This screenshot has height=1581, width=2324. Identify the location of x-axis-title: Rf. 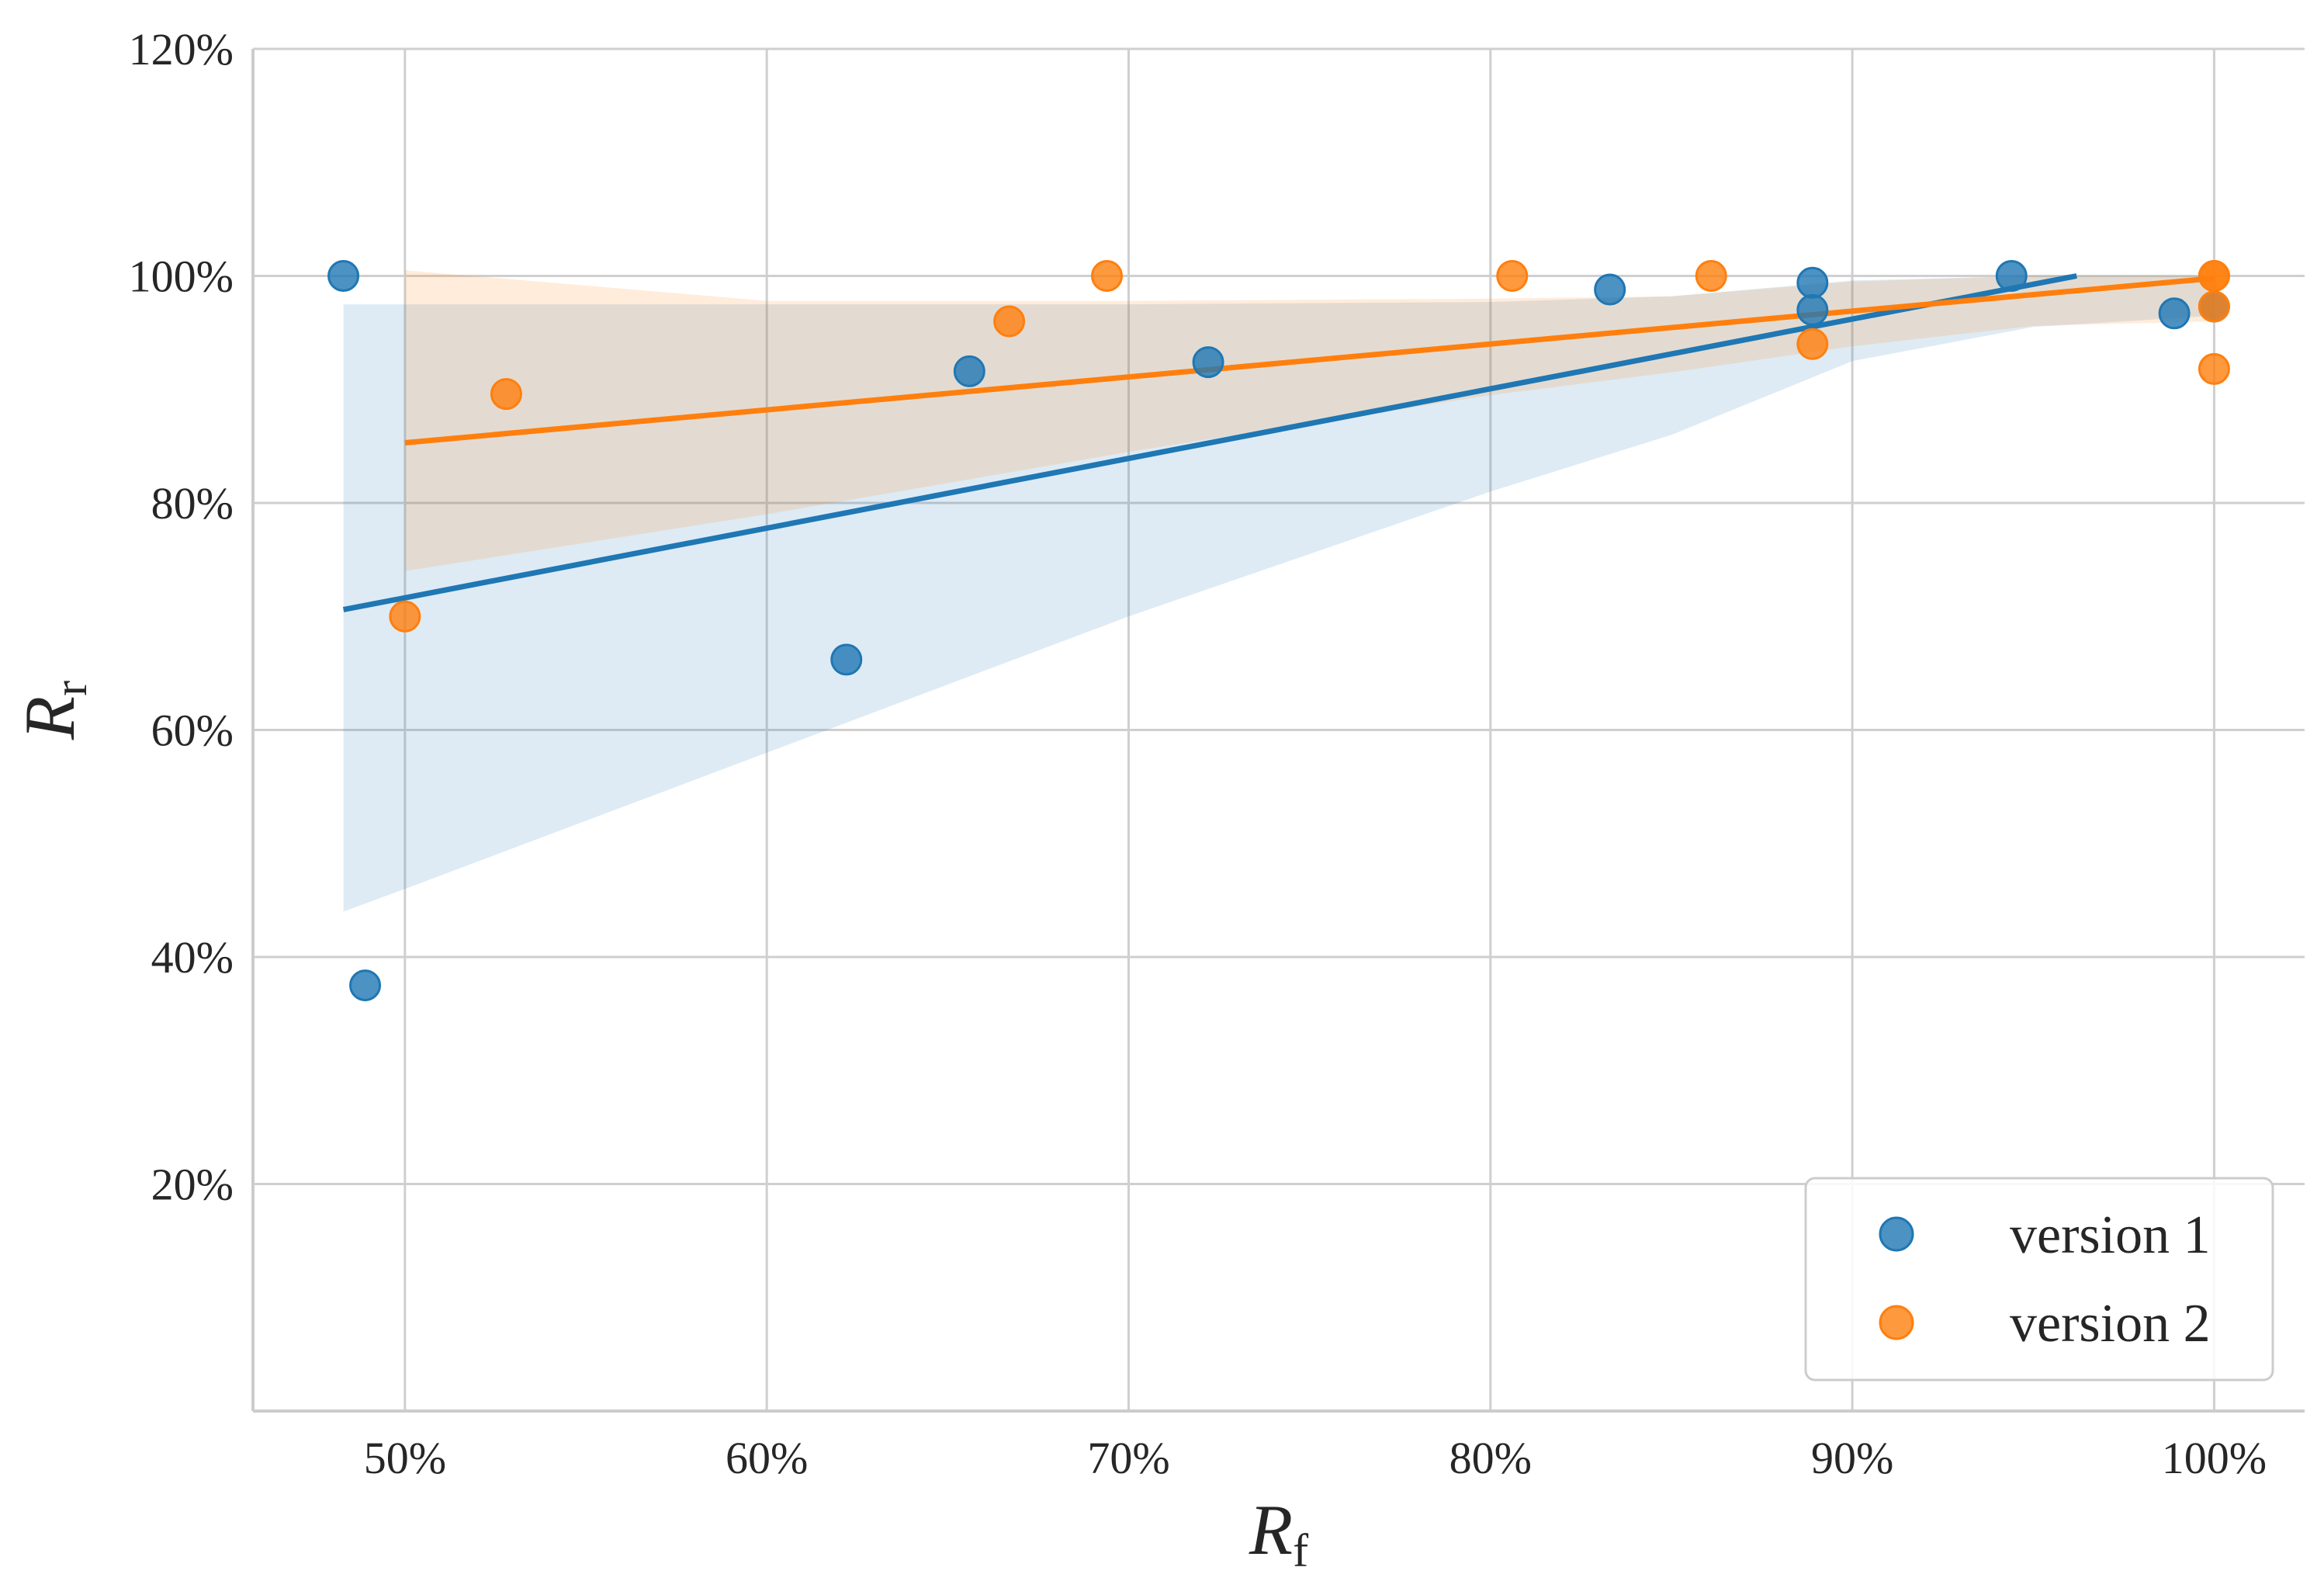
(1278, 1533).